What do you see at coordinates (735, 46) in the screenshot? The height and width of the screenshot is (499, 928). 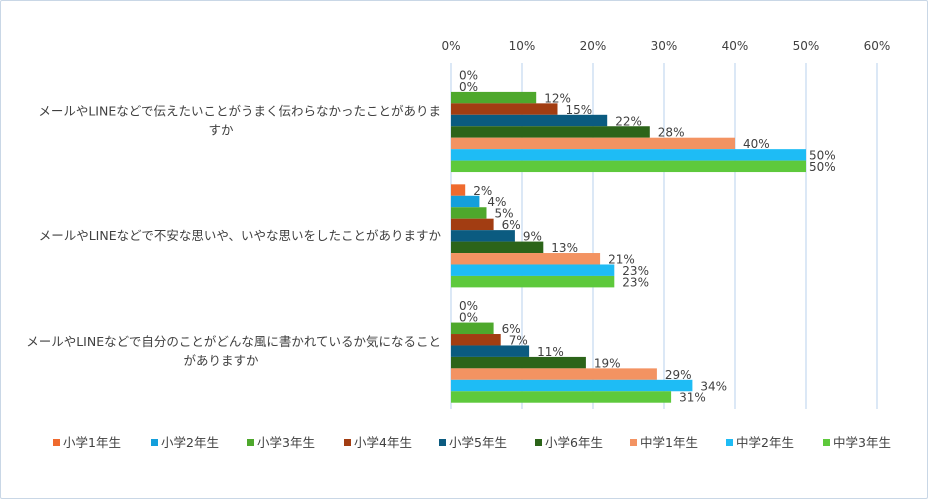 I see `x-tick-label: 40%` at bounding box center [735, 46].